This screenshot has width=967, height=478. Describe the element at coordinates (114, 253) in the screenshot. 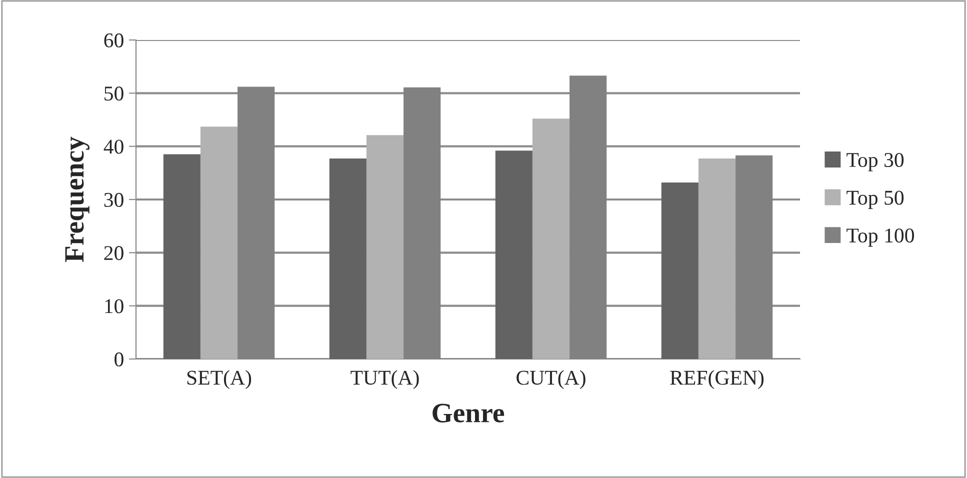

I see `y-tick-label: 20` at that location.